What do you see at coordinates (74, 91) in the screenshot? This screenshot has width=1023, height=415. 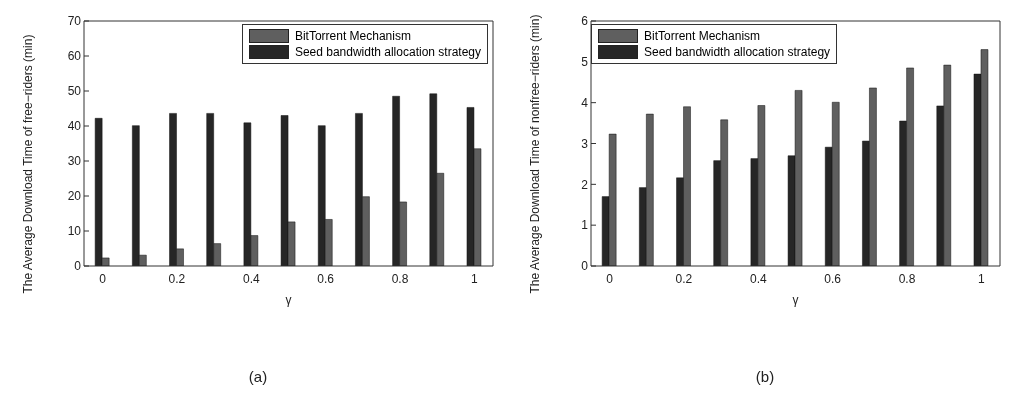 I see `y-tick-label: 50` at bounding box center [74, 91].